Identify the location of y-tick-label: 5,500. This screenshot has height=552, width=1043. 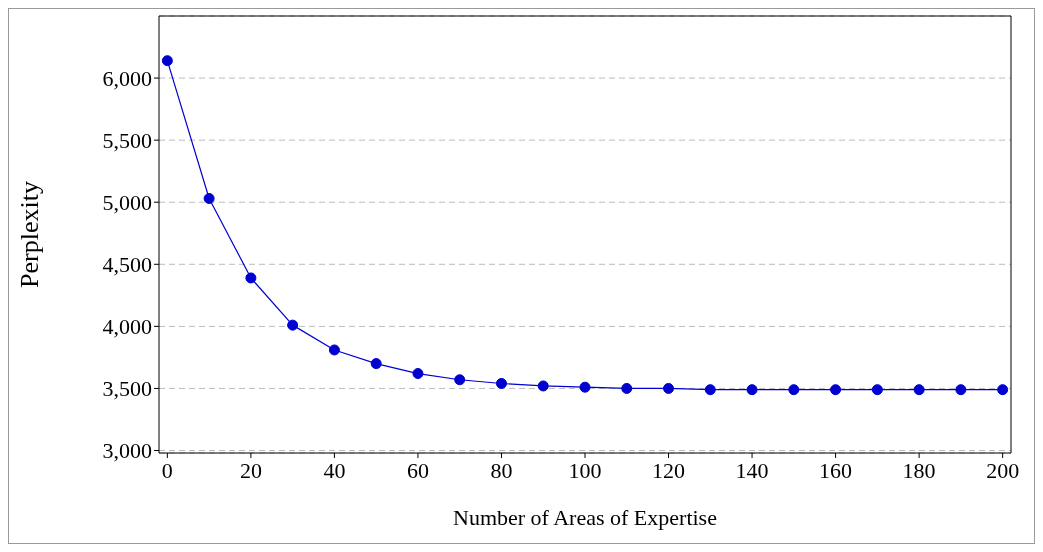
(127, 140).